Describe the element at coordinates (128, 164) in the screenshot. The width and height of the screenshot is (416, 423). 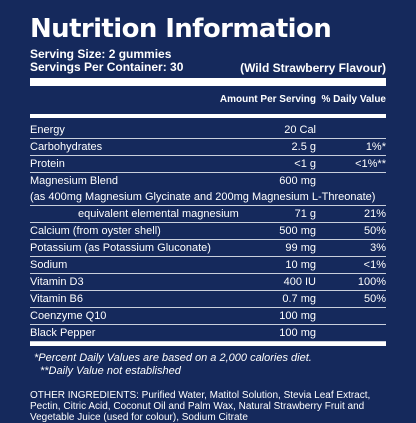
I see `nutrient-name: Protein` at that location.